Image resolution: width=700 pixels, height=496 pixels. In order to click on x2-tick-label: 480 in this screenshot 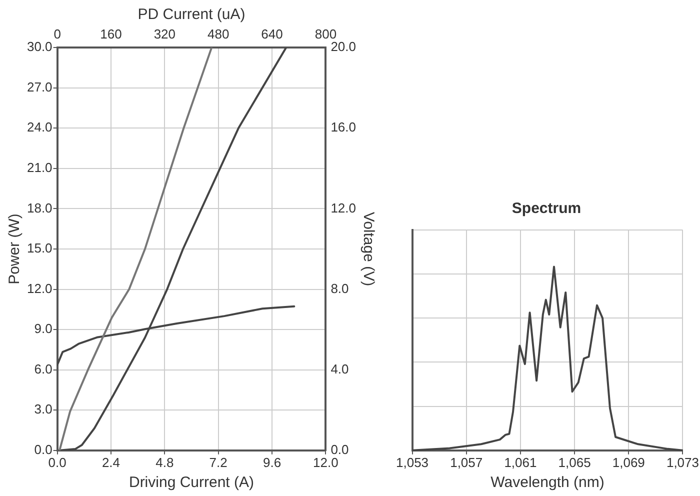, I will do `click(218, 34)`.